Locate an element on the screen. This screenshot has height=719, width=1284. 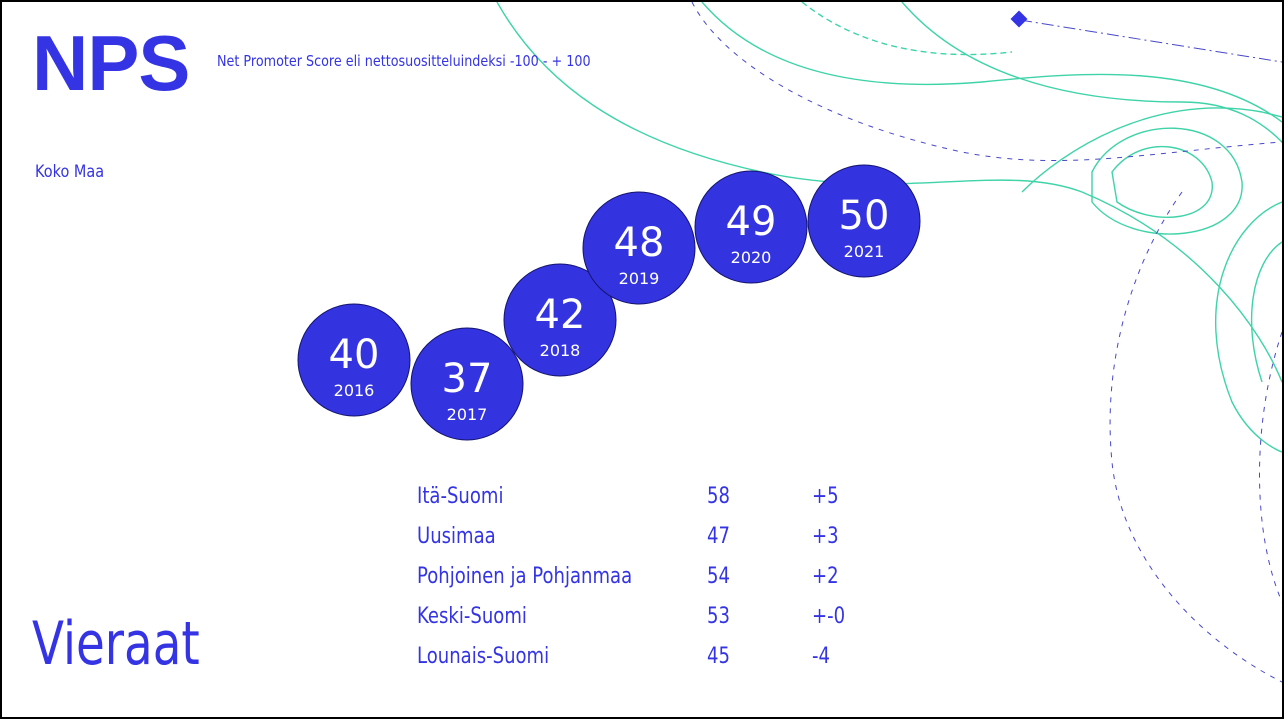
table-cell: Itä-Suomi is located at coordinates (460, 496).